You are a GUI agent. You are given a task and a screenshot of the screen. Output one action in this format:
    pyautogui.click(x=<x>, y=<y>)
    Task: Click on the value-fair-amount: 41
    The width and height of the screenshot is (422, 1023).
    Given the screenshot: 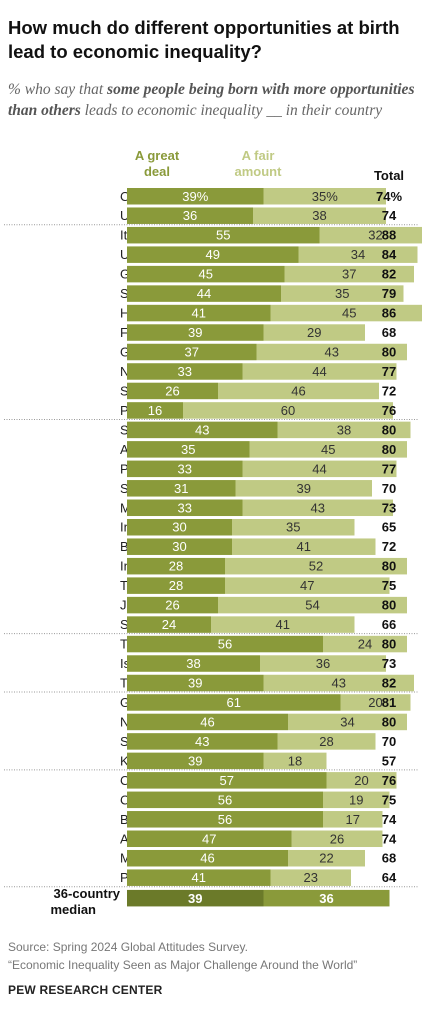 What is the action you would take?
    pyautogui.click(x=283, y=624)
    